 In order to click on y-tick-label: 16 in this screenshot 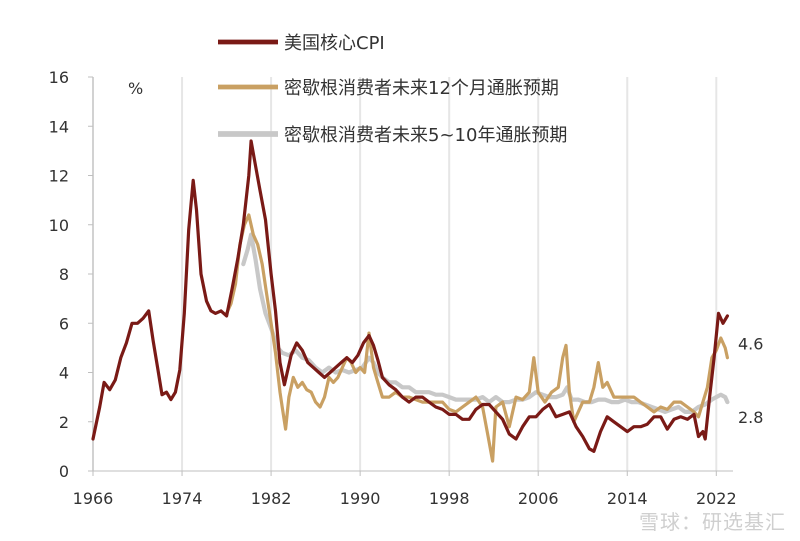, I will do `click(59, 77)`.